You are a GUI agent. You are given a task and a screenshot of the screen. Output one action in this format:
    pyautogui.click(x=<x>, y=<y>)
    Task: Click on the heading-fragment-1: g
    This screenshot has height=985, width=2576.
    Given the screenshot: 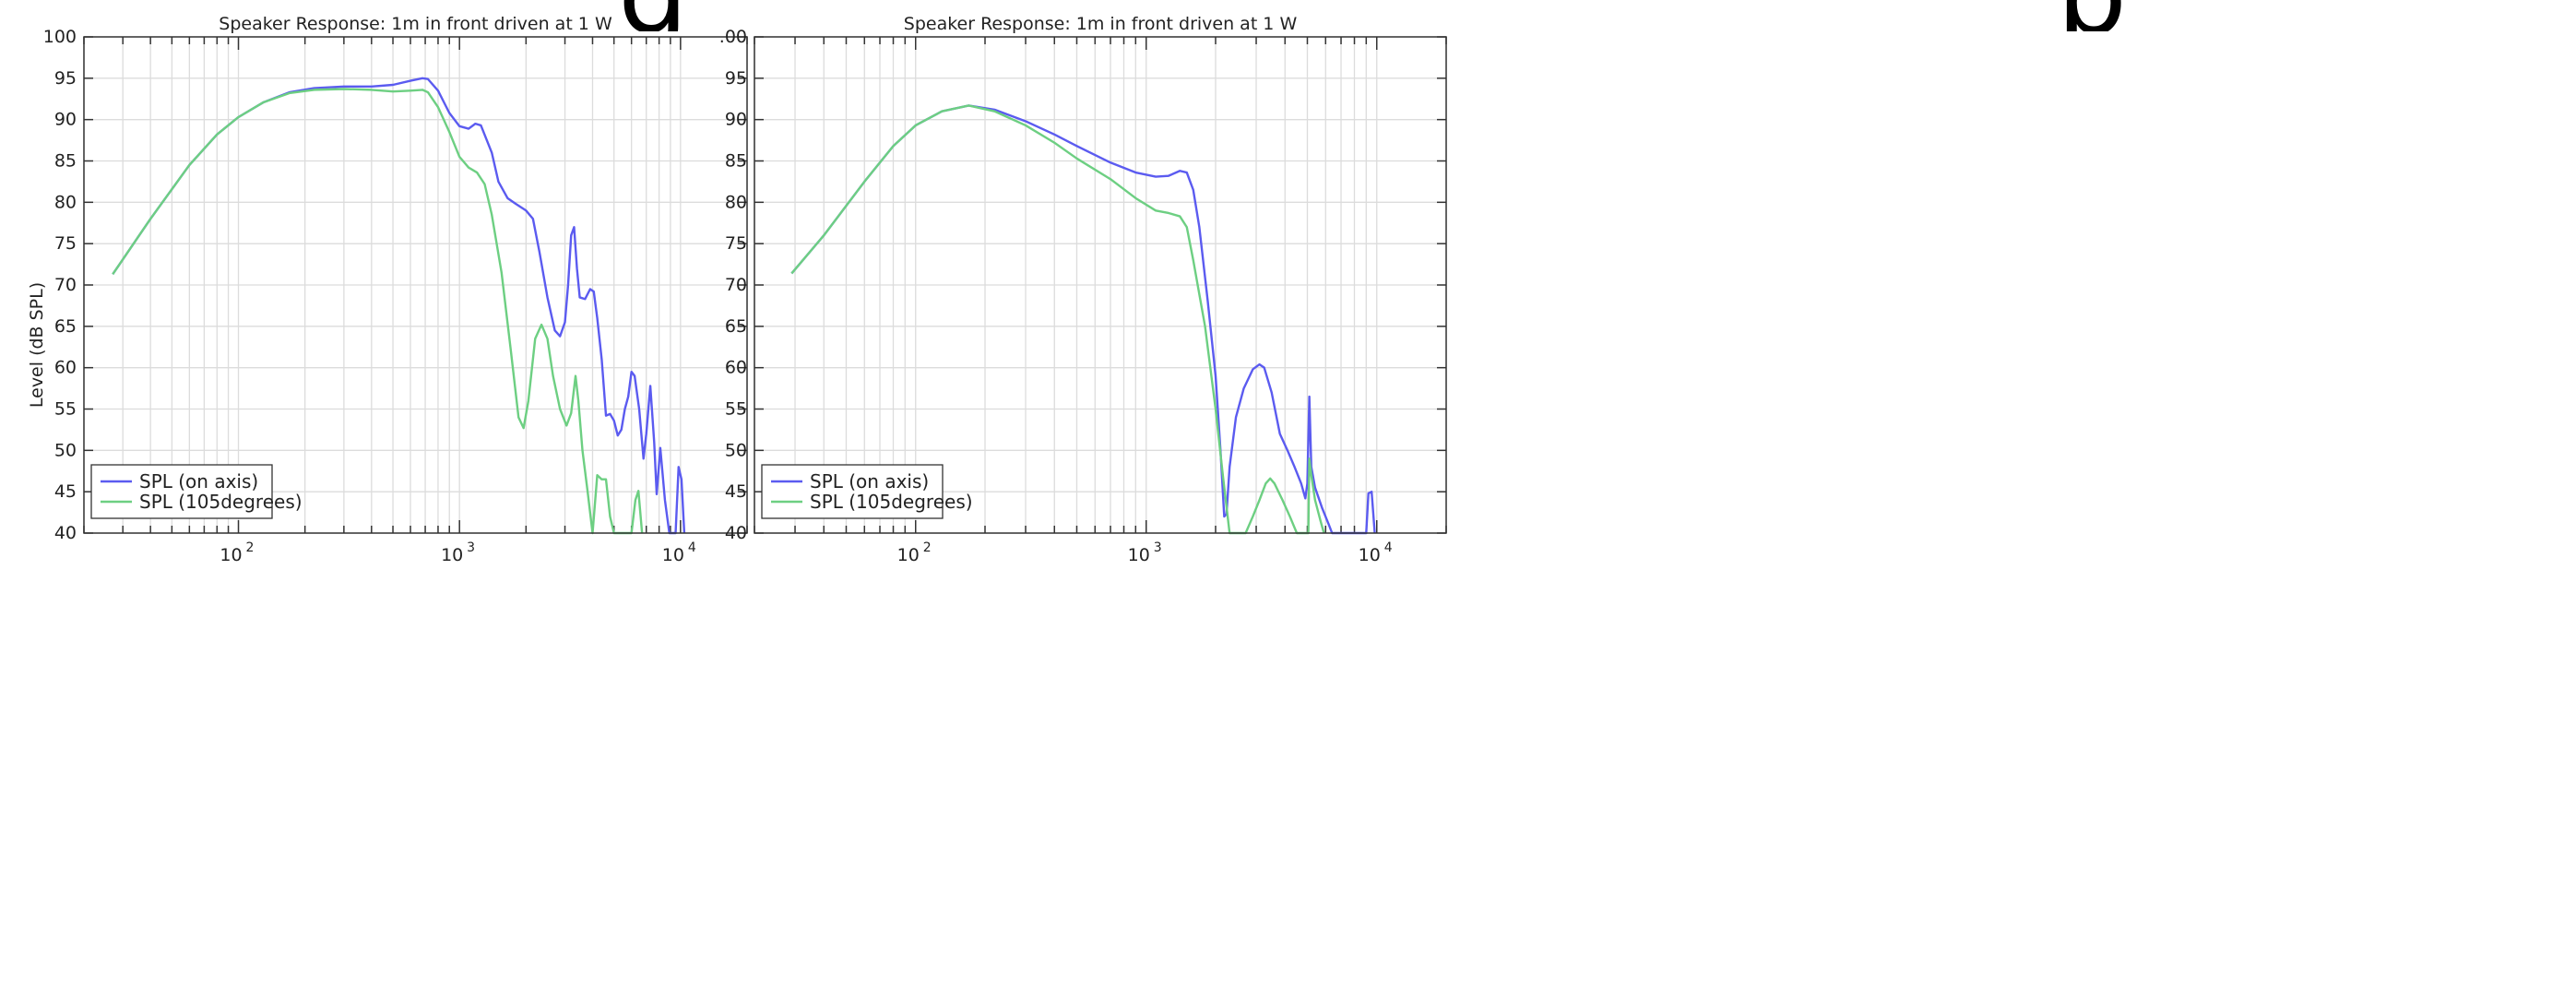 What is the action you would take?
    pyautogui.click(x=653, y=30)
    